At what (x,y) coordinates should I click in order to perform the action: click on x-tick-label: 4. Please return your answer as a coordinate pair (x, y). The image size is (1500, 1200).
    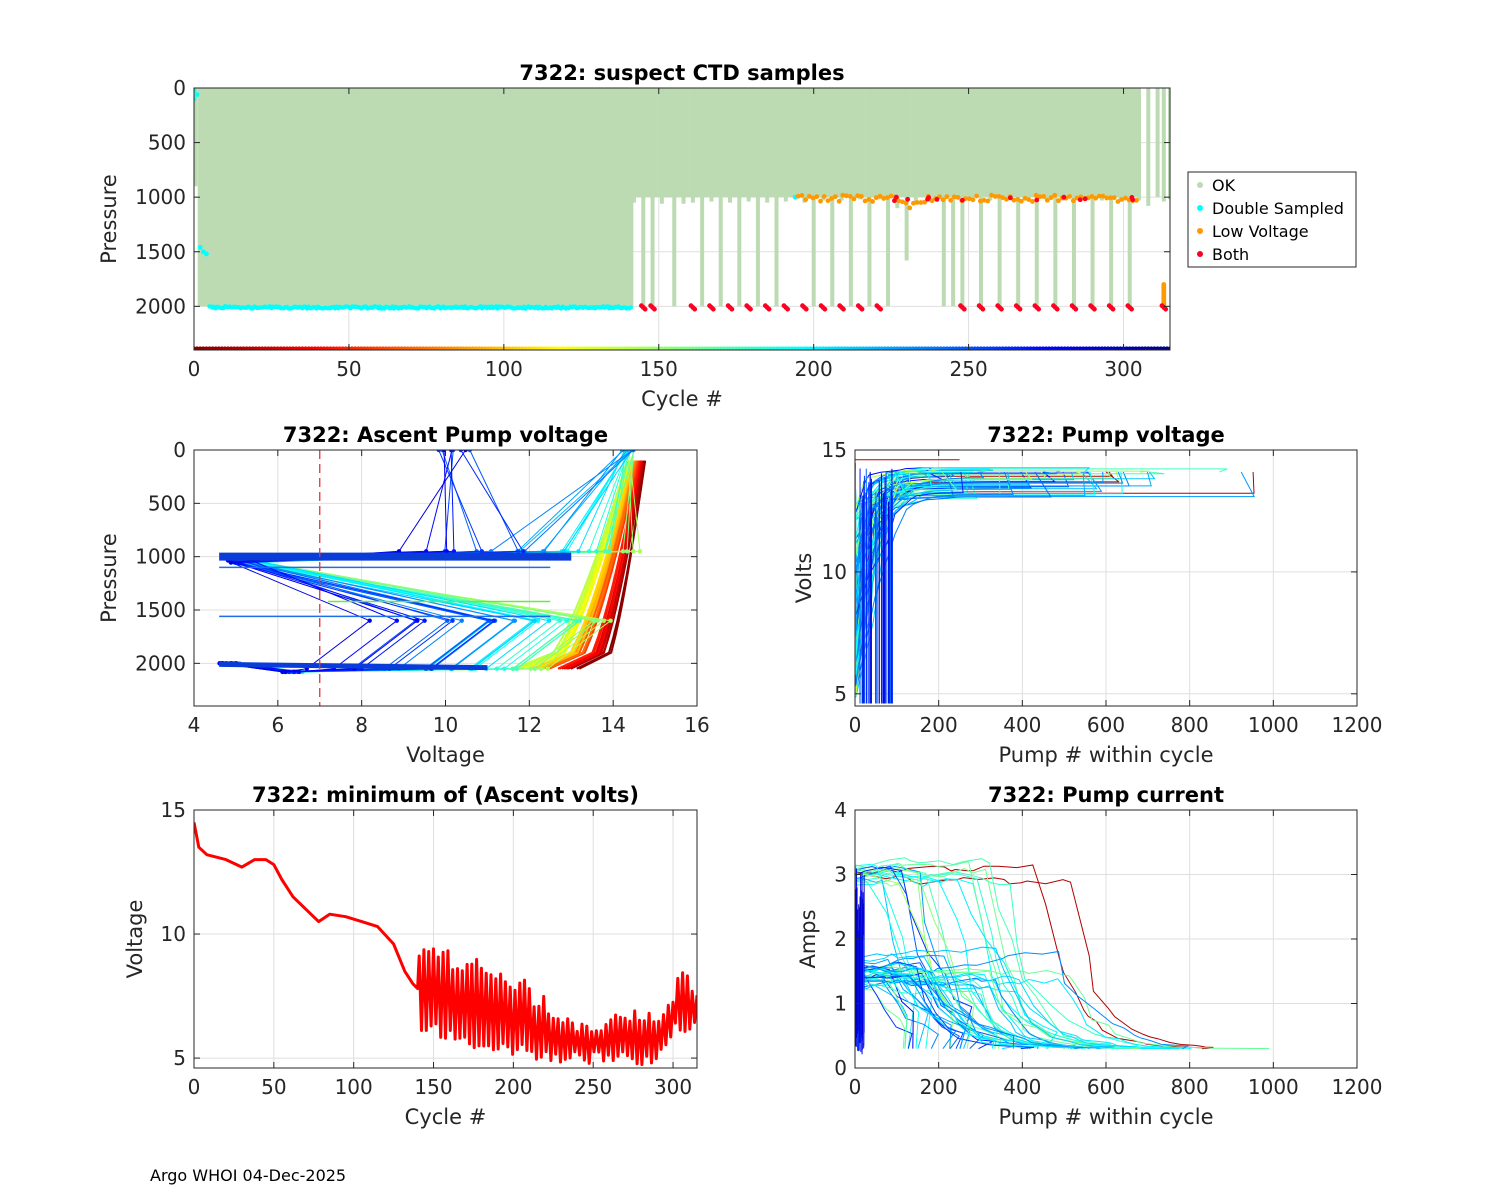
    Looking at the image, I should click on (194, 725).